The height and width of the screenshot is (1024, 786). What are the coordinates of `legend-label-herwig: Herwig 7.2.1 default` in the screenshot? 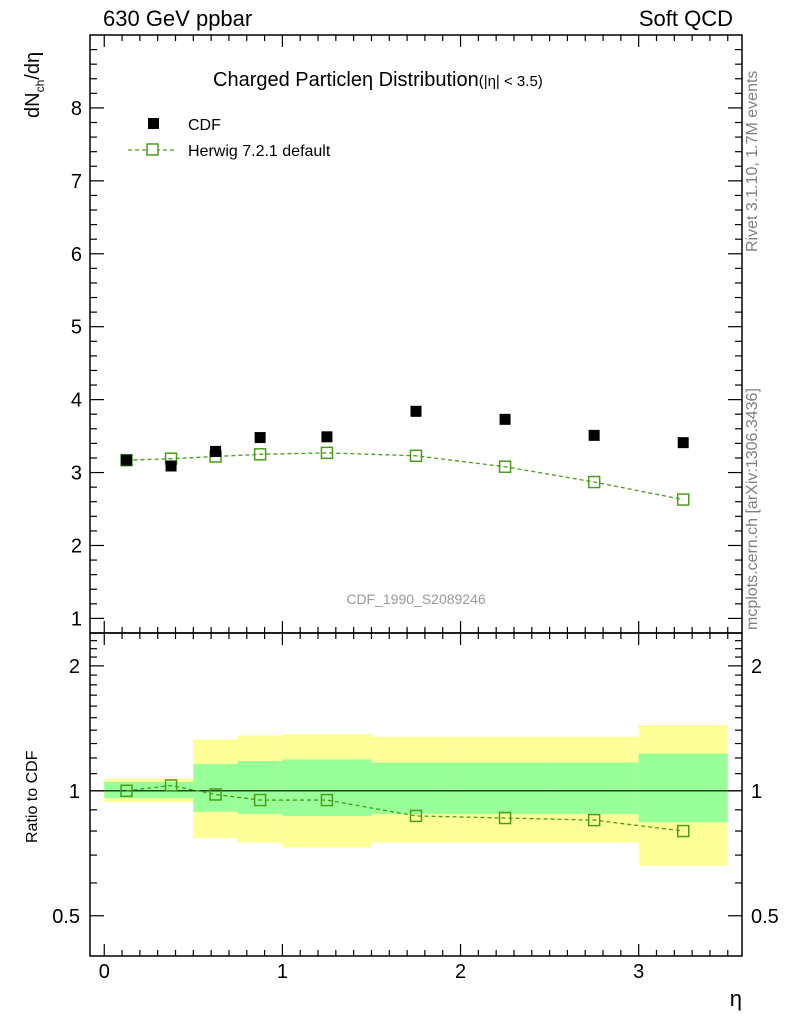 It's located at (259, 151).